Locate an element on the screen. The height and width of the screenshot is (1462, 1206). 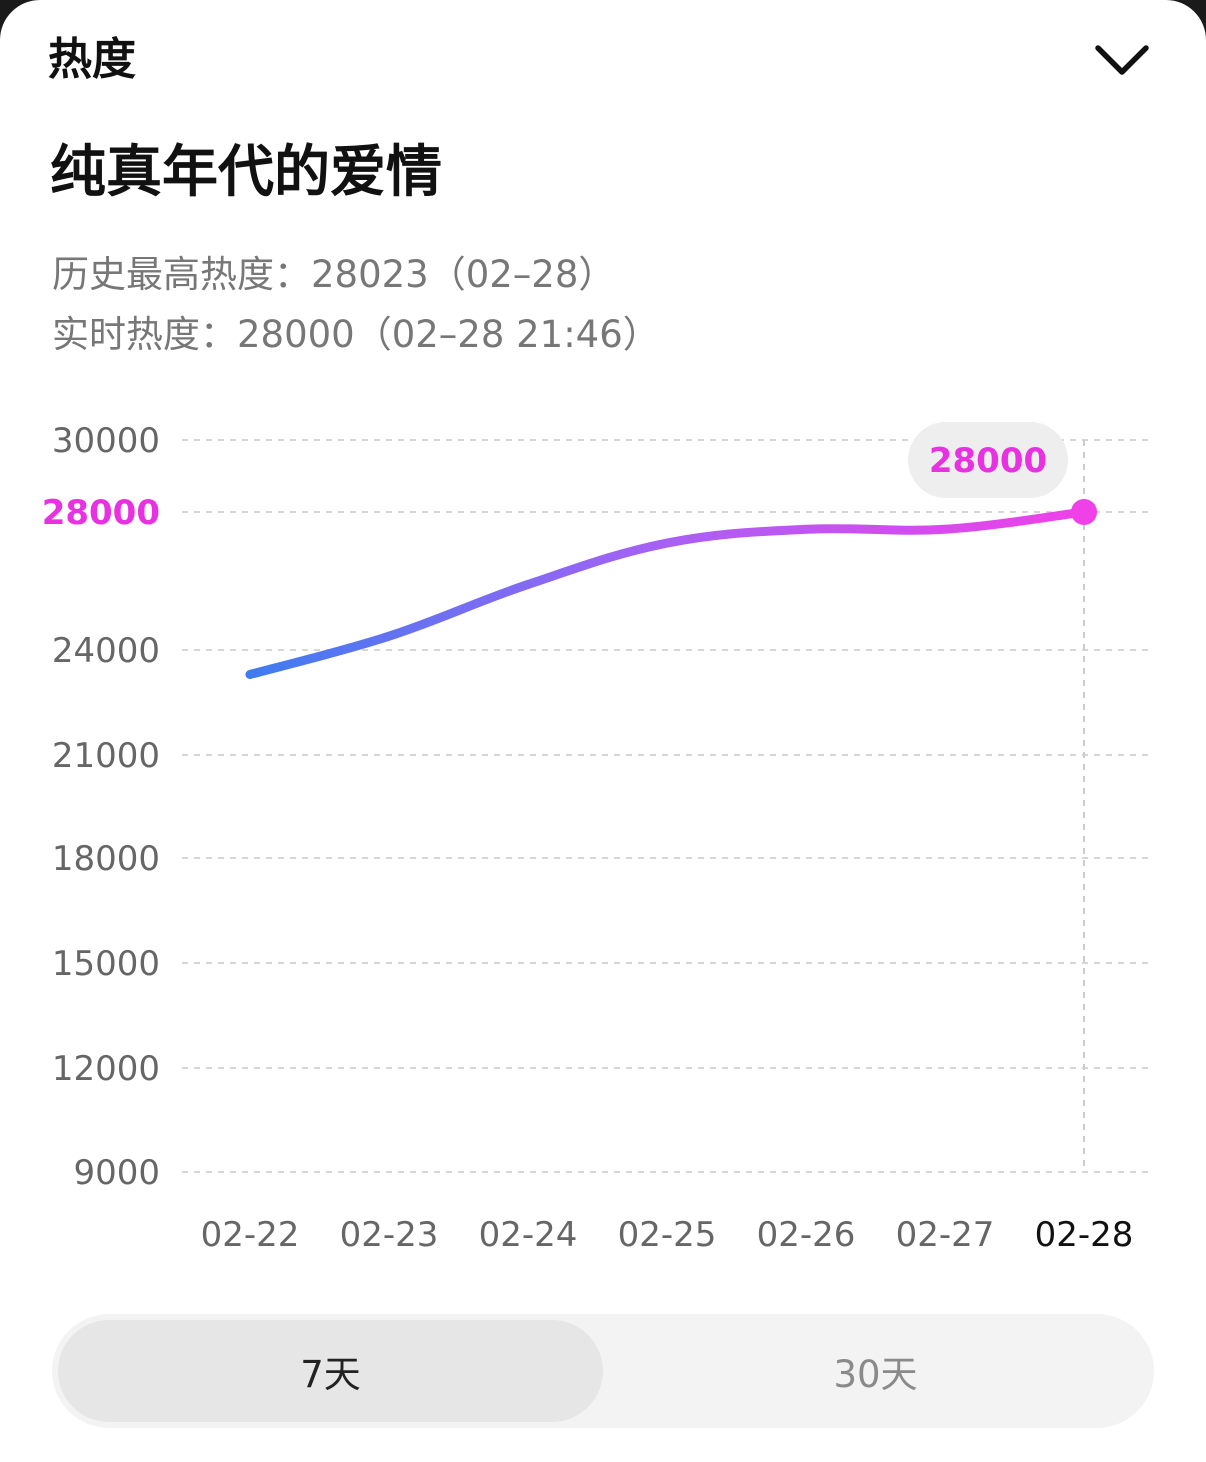
x-tick-label: 02-26 is located at coordinates (806, 1235).